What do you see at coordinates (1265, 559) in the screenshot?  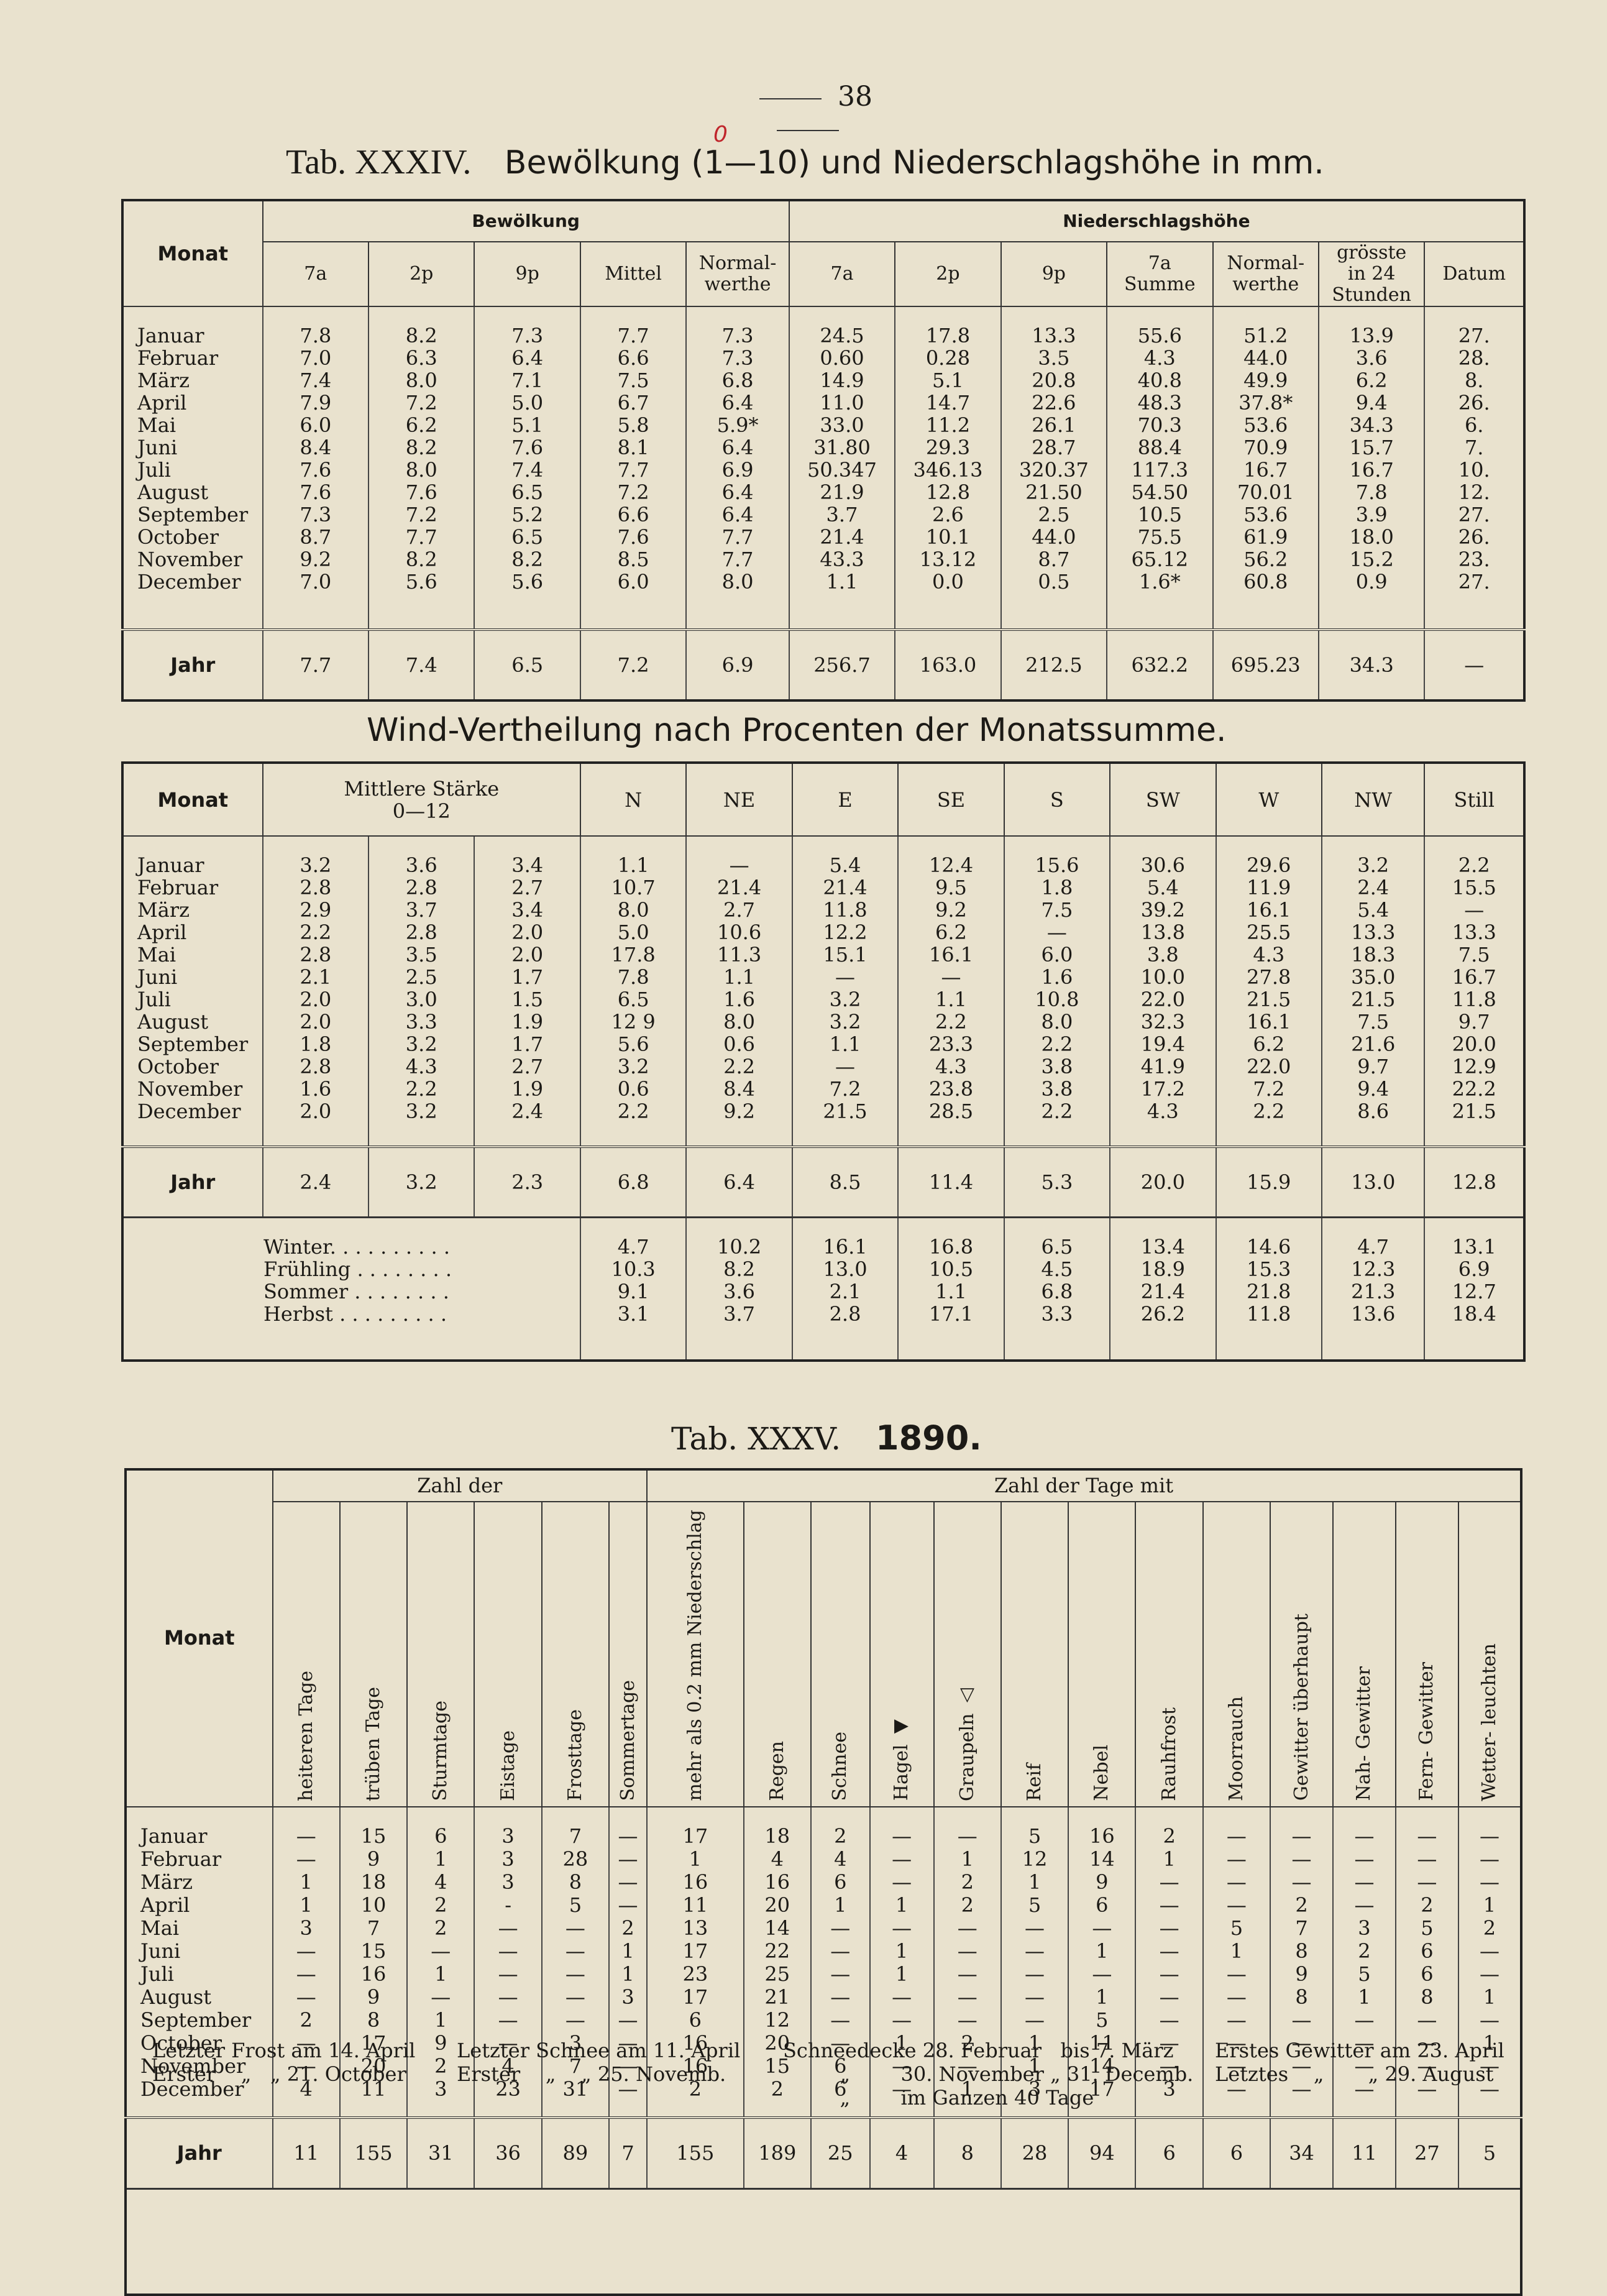 I see `t34-data-value: 56.2` at bounding box center [1265, 559].